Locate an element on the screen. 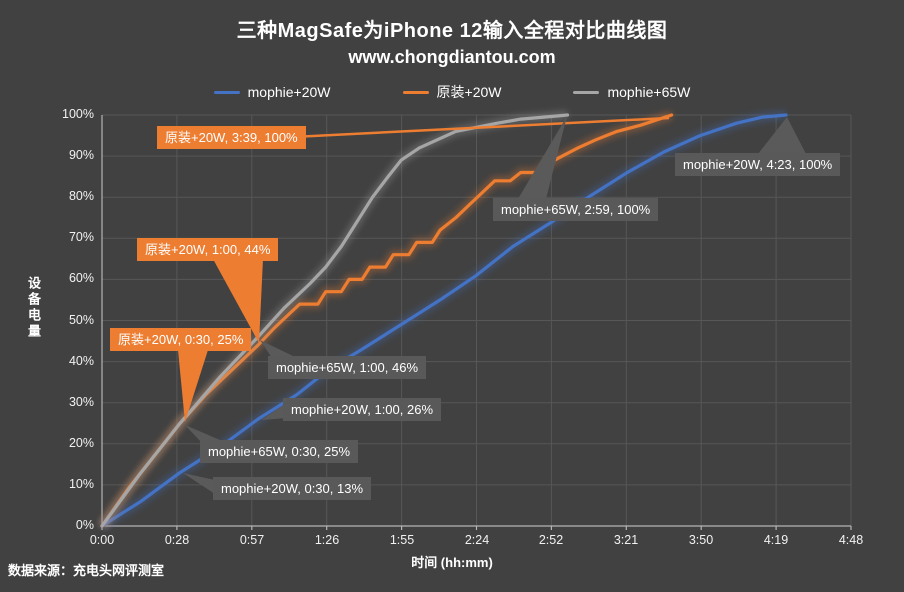 Image resolution: width=904 pixels, height=592 pixels. annotation-callout: 原装+20W, 1:00, 44% is located at coordinates (208, 249).